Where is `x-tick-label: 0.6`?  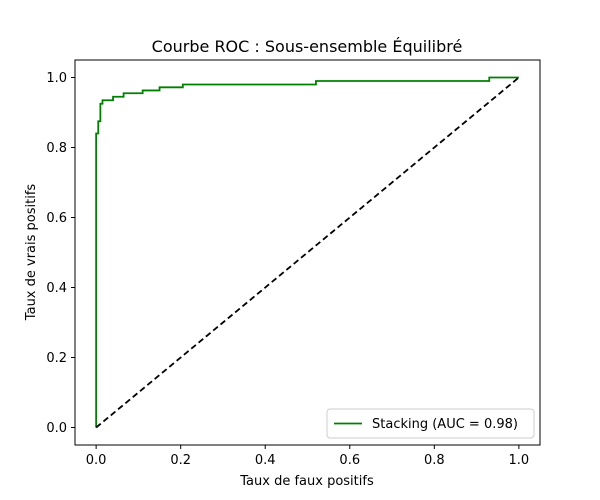 x-tick-label: 0.6 is located at coordinates (349, 460).